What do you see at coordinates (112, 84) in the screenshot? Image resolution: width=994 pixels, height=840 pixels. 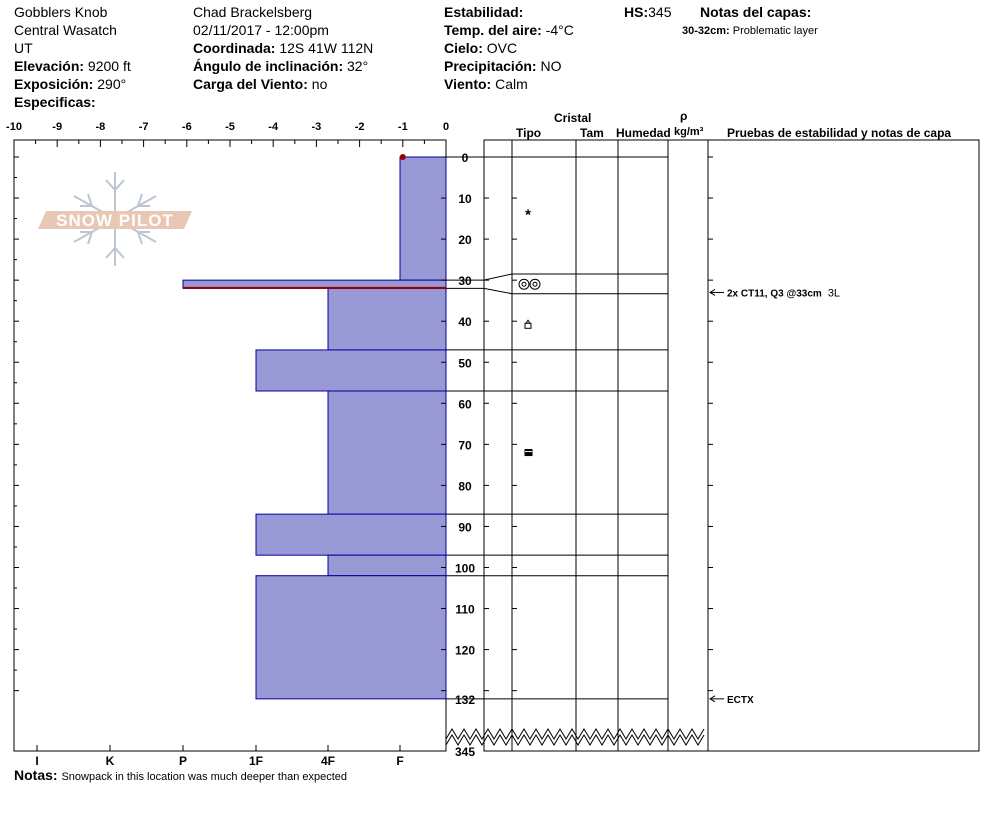 I see `aspect-value: 290°` at bounding box center [112, 84].